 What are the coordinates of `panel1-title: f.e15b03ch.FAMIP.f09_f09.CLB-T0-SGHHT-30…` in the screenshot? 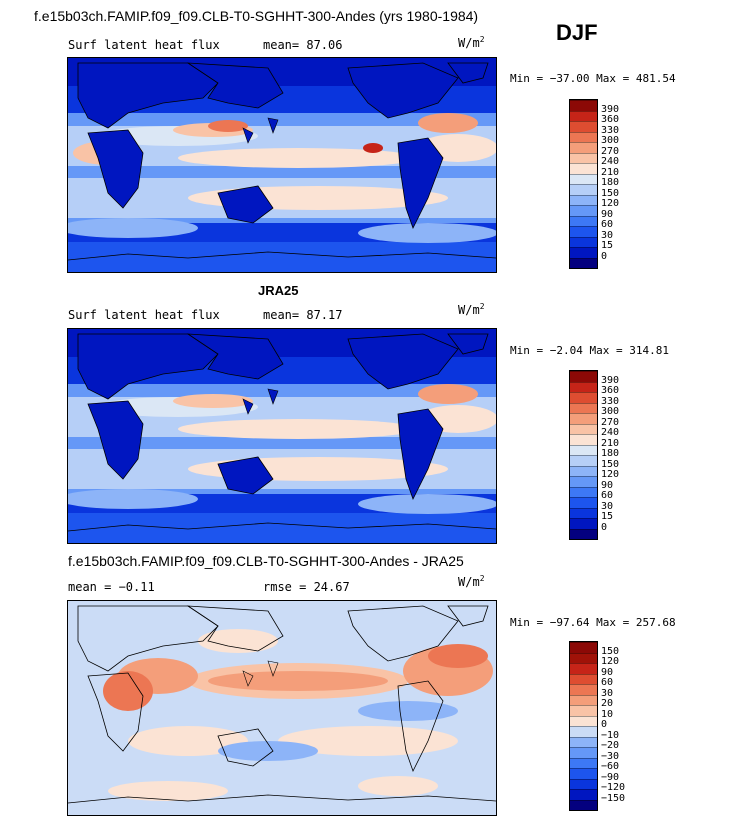 It's located at (256, 16).